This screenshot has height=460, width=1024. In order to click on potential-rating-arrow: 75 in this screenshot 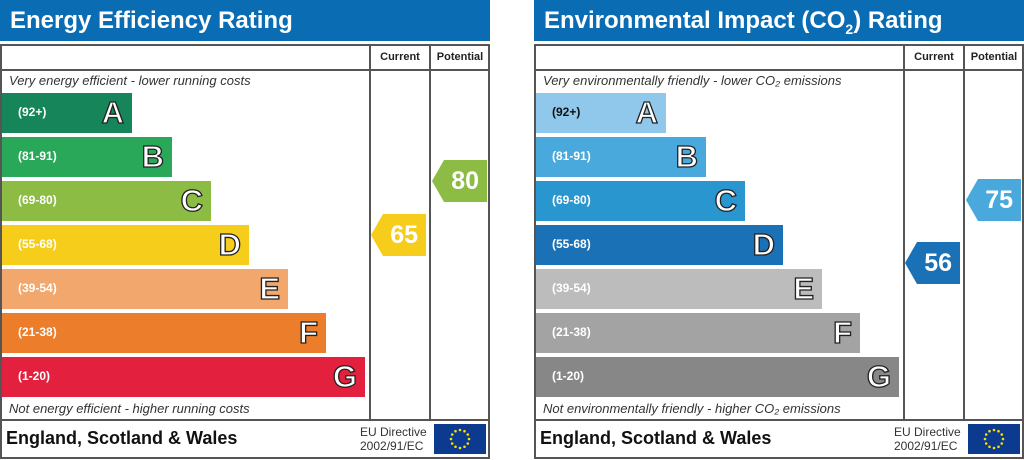, I will do `click(993, 200)`.